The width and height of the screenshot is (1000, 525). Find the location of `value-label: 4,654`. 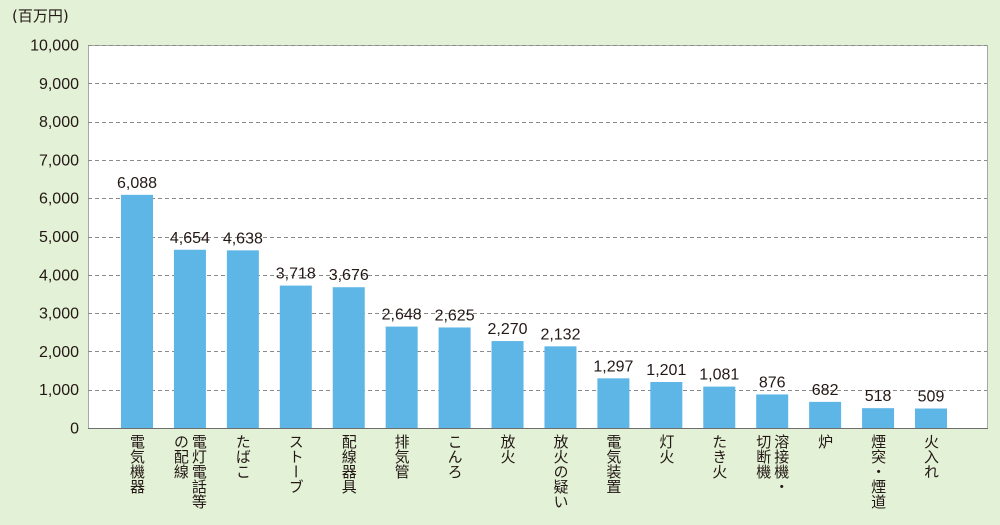

value-label: 4,654 is located at coordinates (190, 238).